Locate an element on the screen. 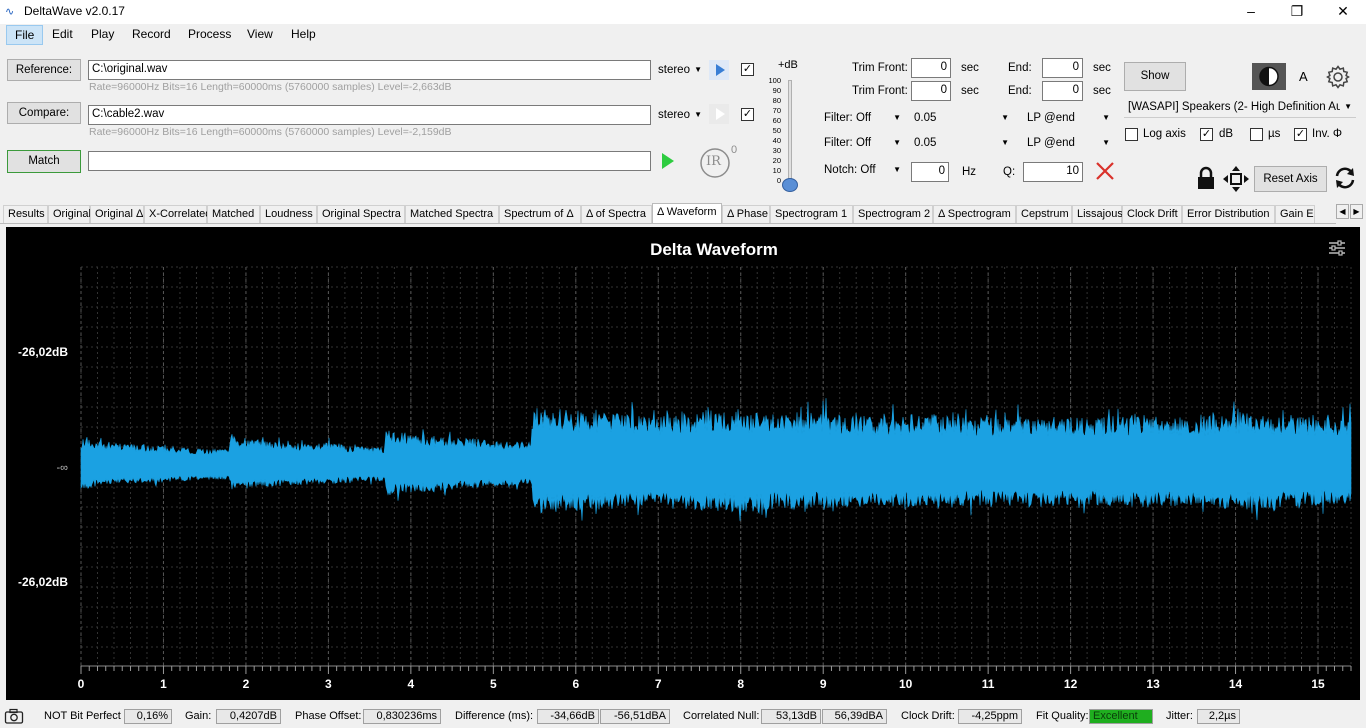 The width and height of the screenshot is (1366, 728). chevron-down-icon: ▼ is located at coordinates (1005, 142).